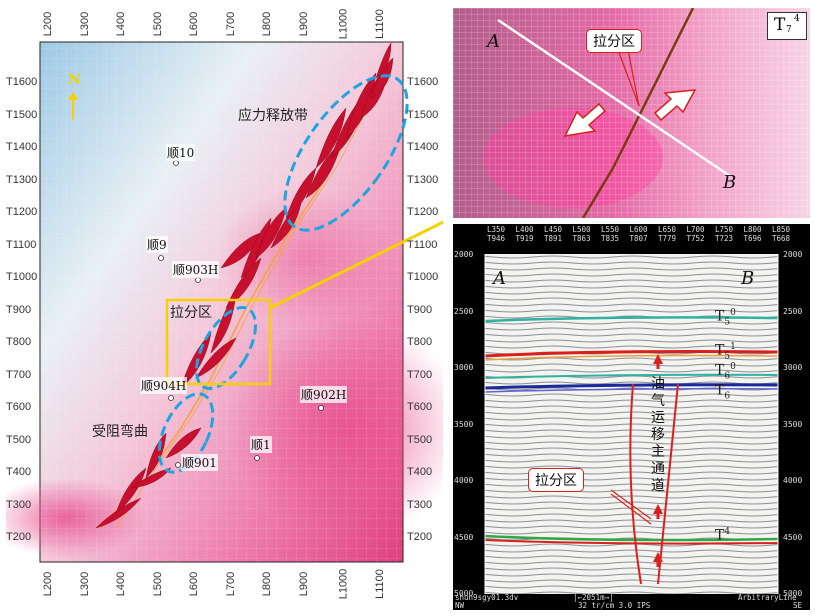  What do you see at coordinates (667, 229) in the screenshot?
I see `header-inline: L650` at bounding box center [667, 229].